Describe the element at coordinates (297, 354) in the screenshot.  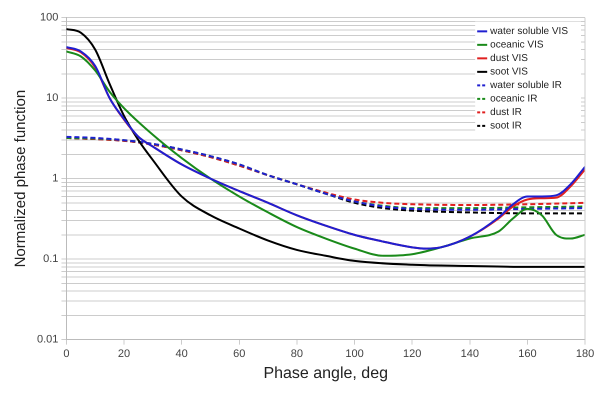
I see `x-tick-label: 80` at that location.